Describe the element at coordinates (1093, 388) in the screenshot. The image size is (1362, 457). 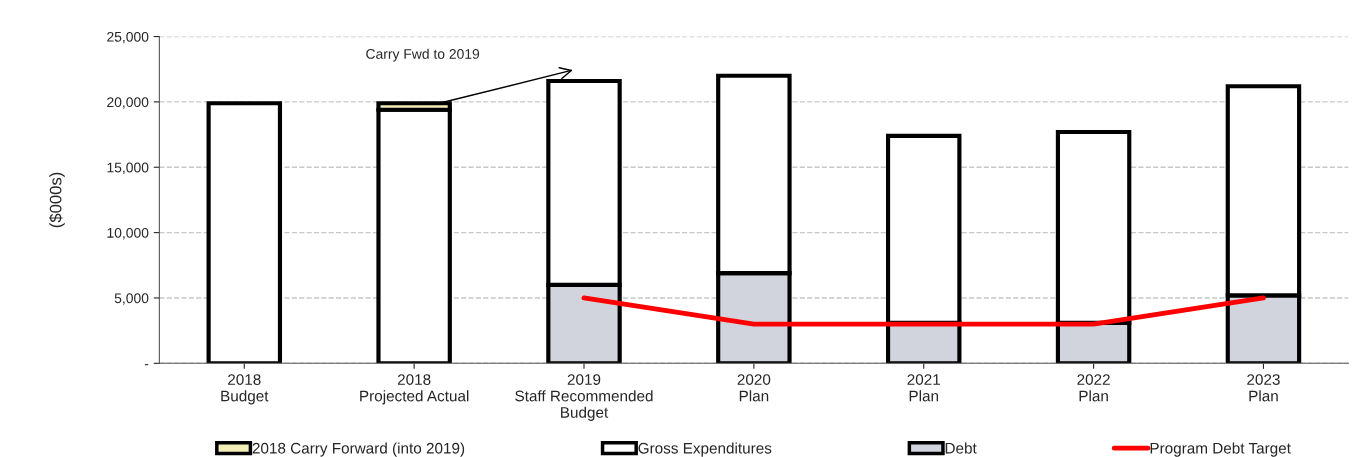
I see `x-tick-label: 2022 Plan` at that location.